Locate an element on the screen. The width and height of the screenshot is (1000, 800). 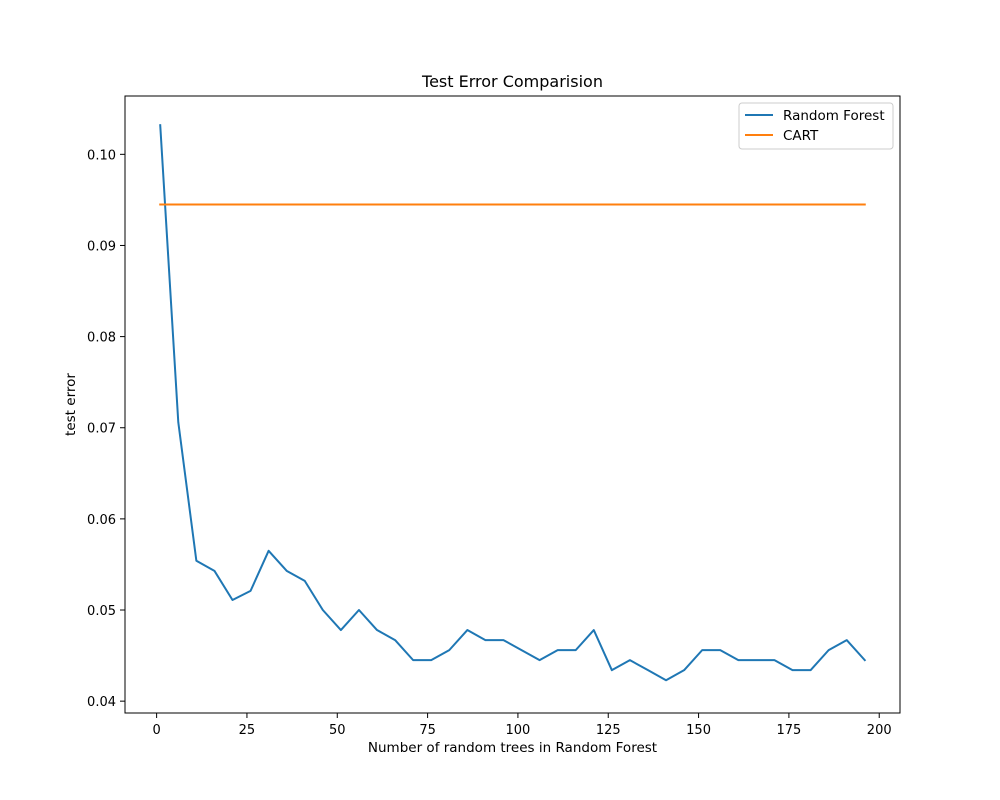
legend-label-random-forest: Random Forest is located at coordinates (834, 116).